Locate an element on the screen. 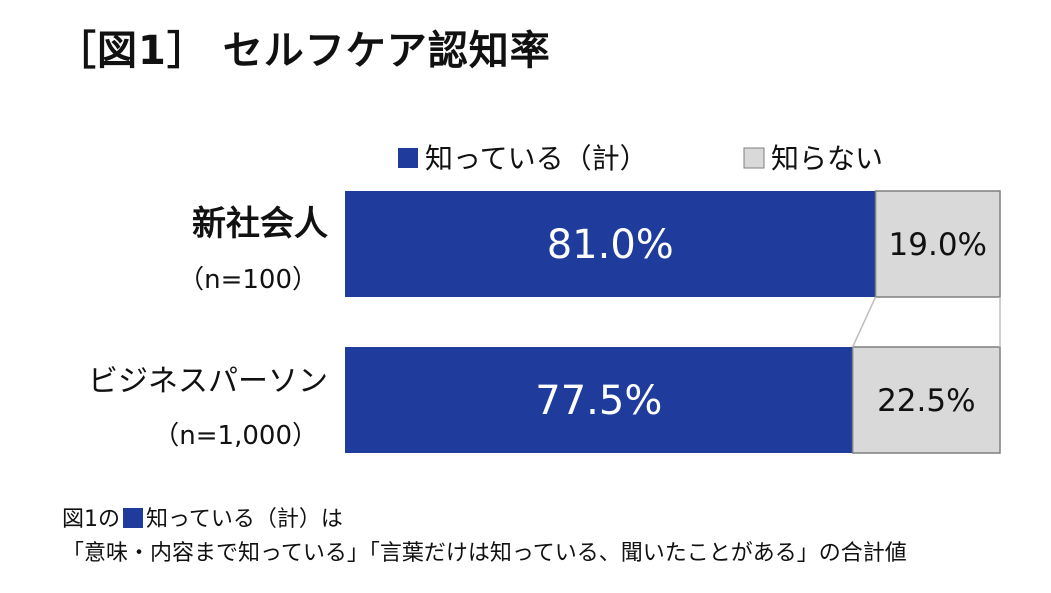  footnote-line-2: 「意味・内容まで知っている」「言葉だけは知っている、聞いたことがある」の合計値 is located at coordinates (484, 553).